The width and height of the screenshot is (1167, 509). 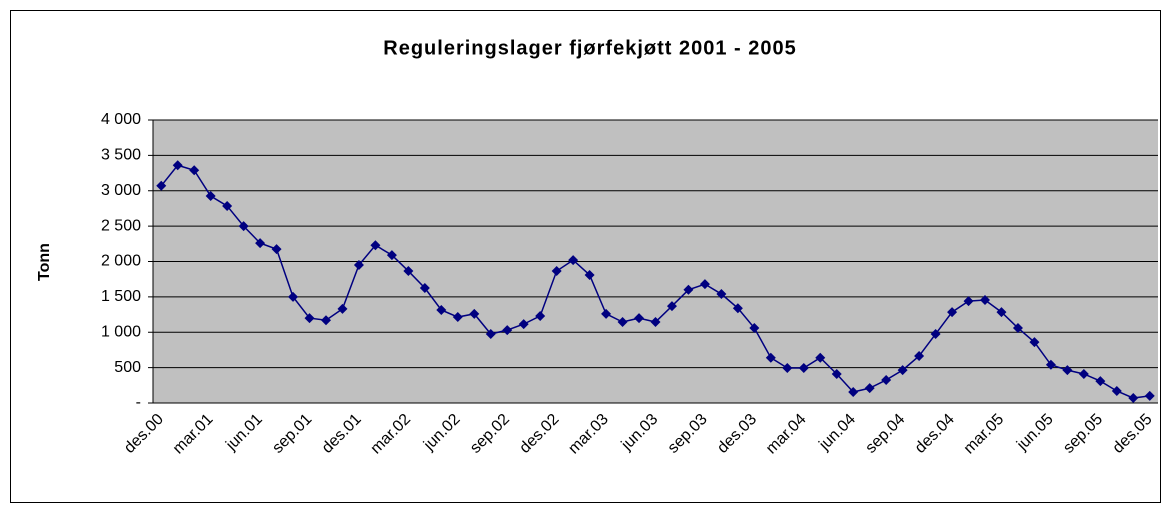 I want to click on y-tick-label: 4 000, so click(x=121, y=119).